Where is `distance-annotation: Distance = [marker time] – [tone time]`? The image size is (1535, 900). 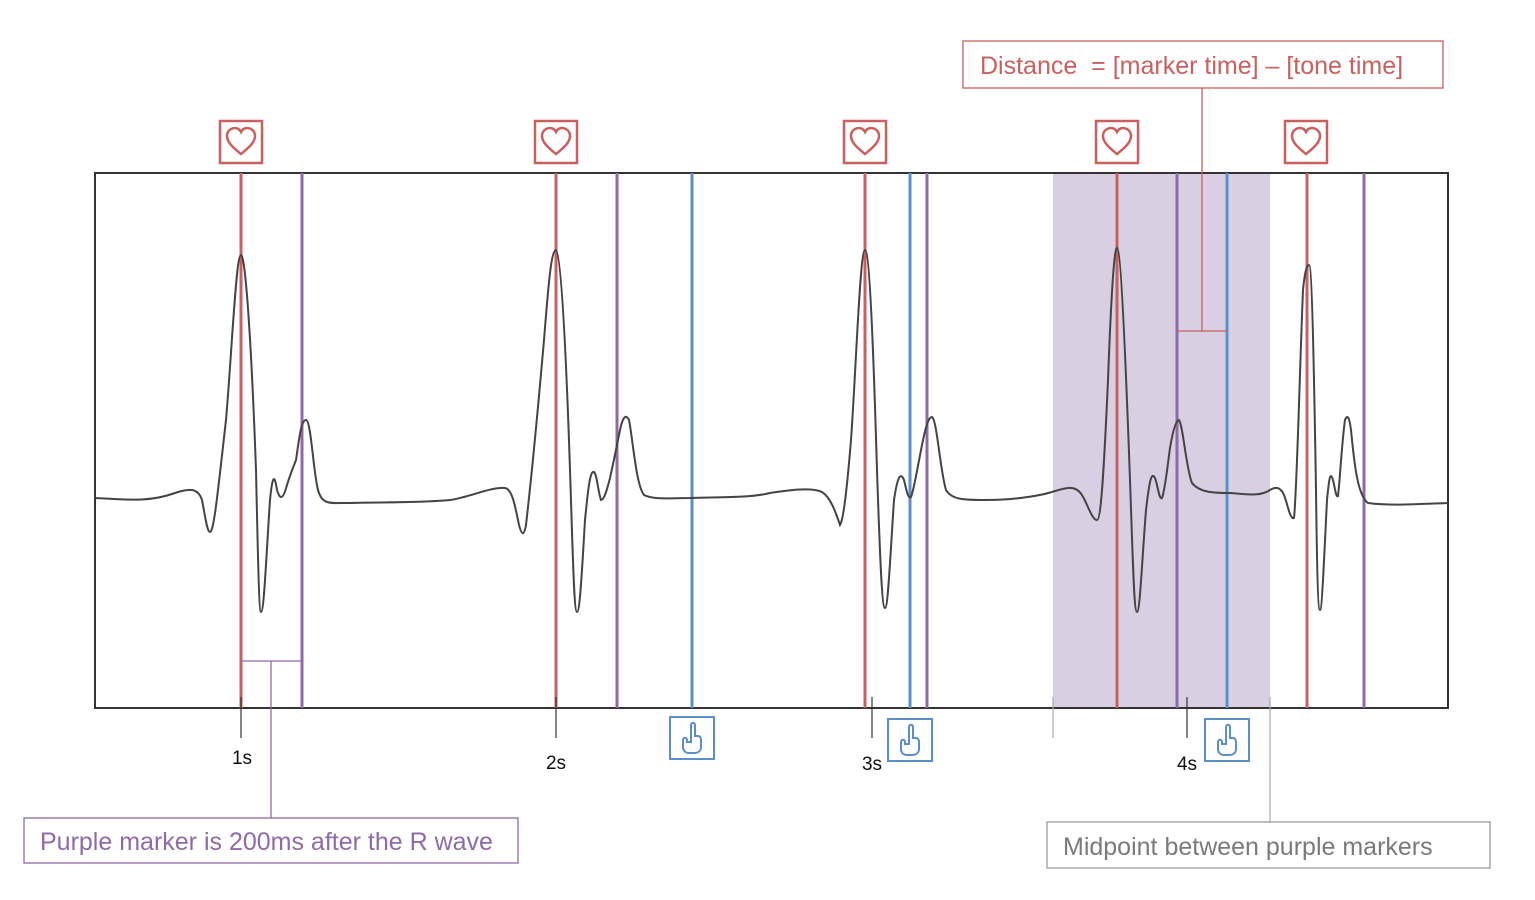
distance-annotation: Distance = [marker time] – [tone time] is located at coordinates (1203, 64).